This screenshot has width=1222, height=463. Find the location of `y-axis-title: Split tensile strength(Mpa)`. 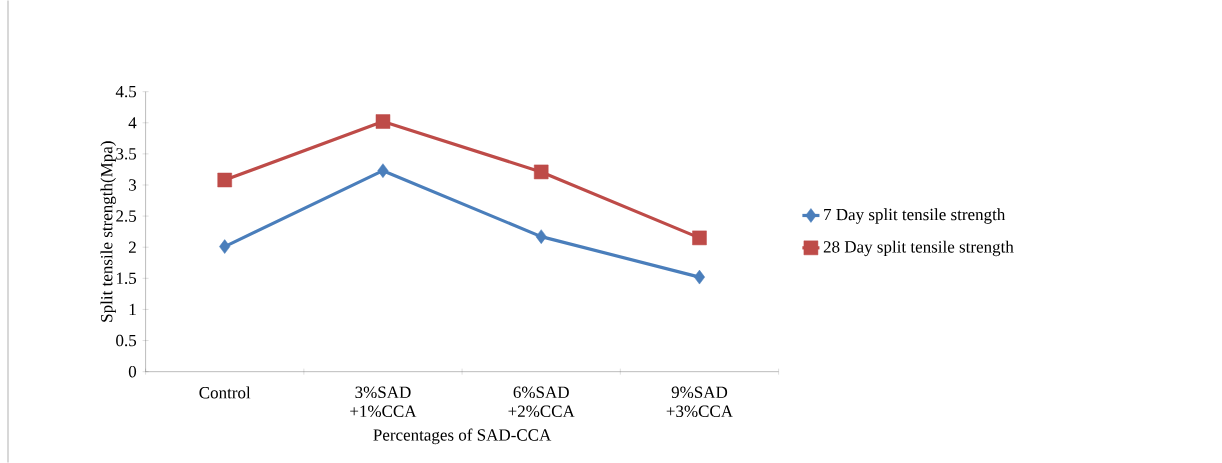

y-axis-title: Split tensile strength(Mpa) is located at coordinates (108, 231).